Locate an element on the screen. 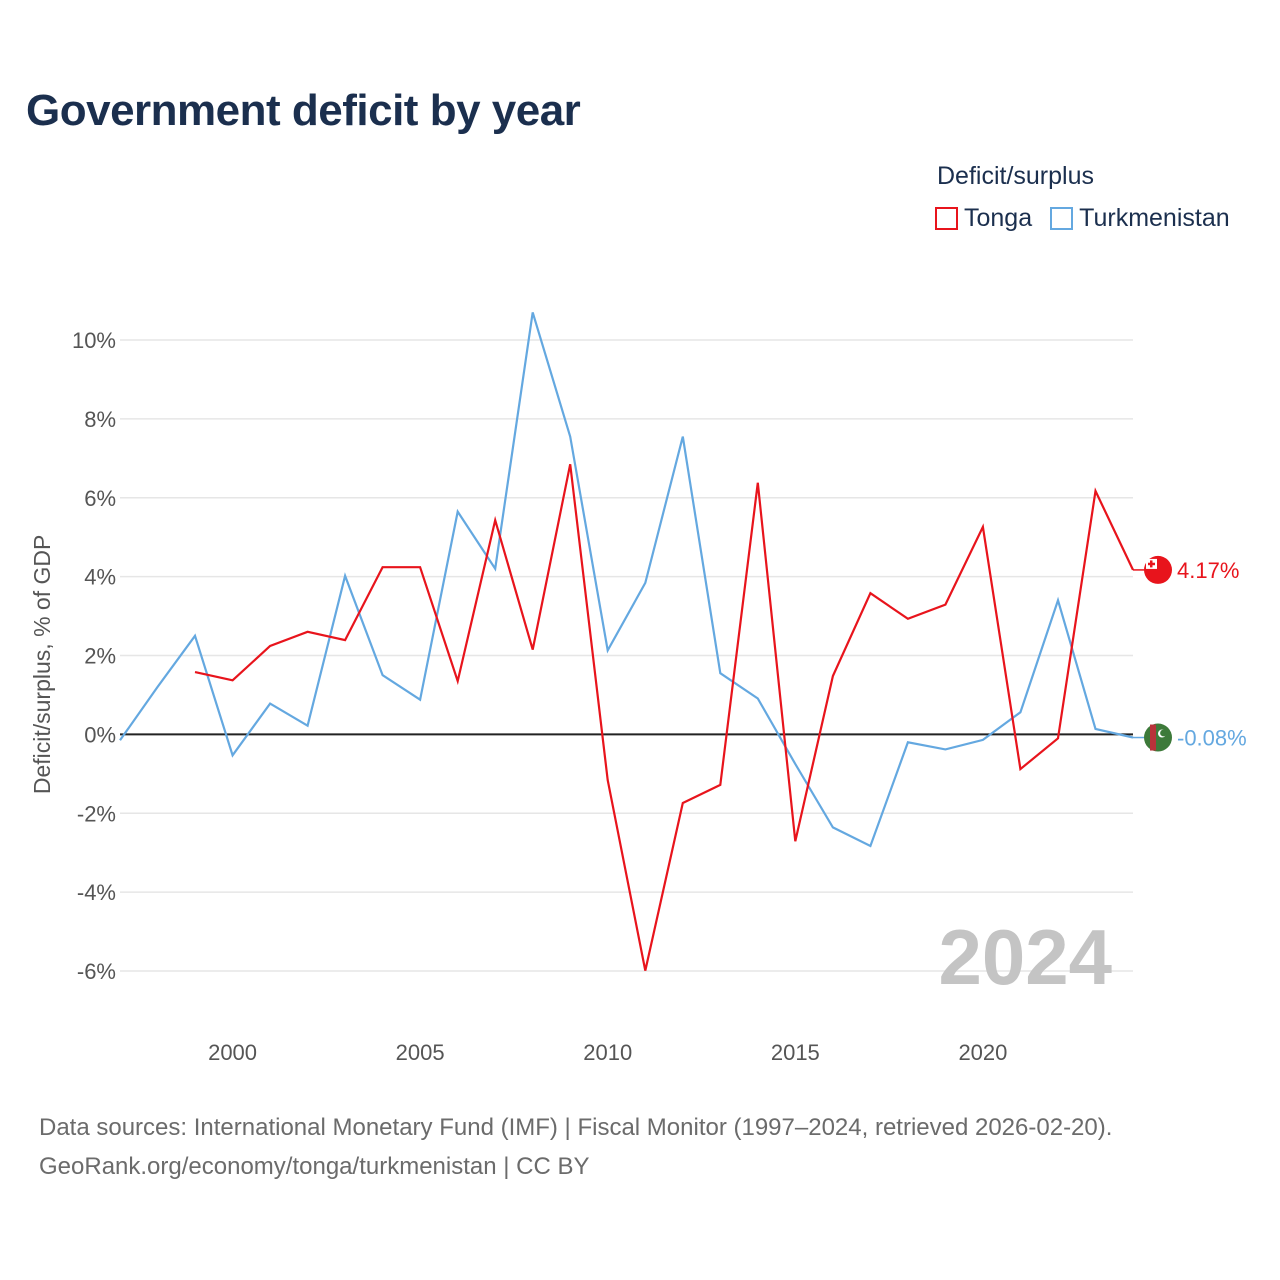 Image resolution: width=1280 pixels, height=1280 pixels. year-watermark: 2024 is located at coordinates (1025, 957).